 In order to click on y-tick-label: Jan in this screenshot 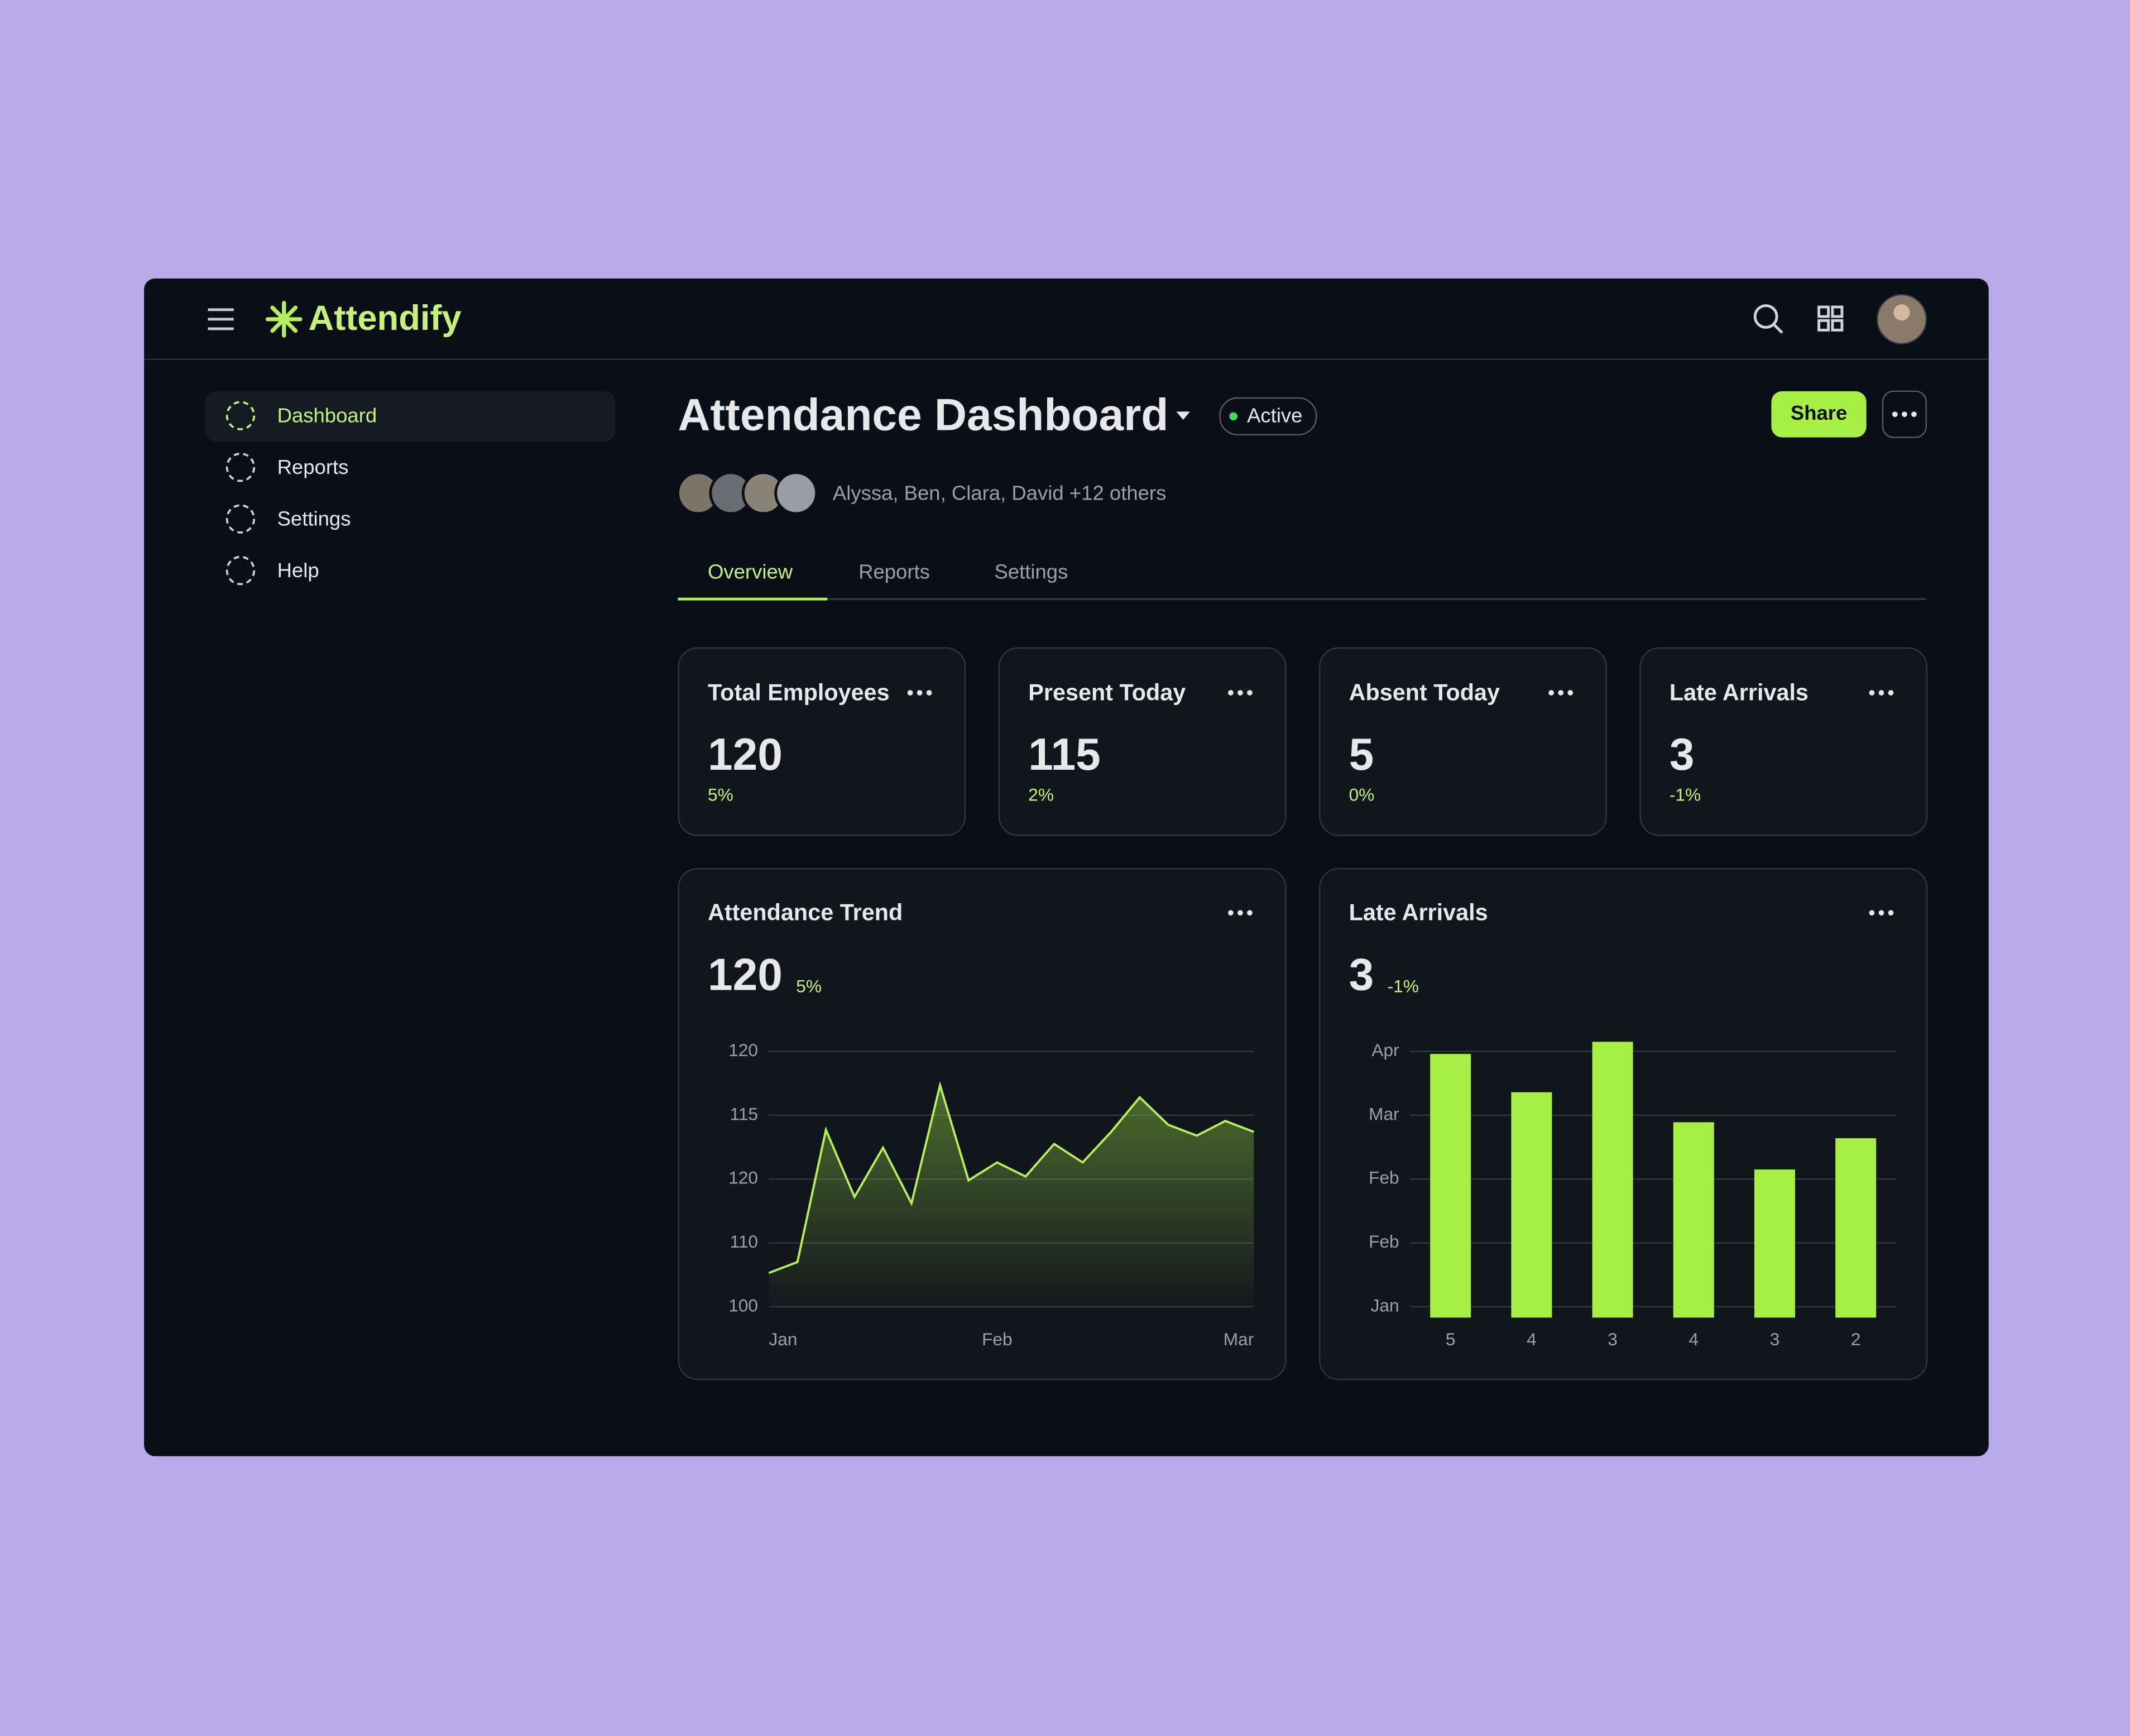, I will do `click(1385, 1305)`.